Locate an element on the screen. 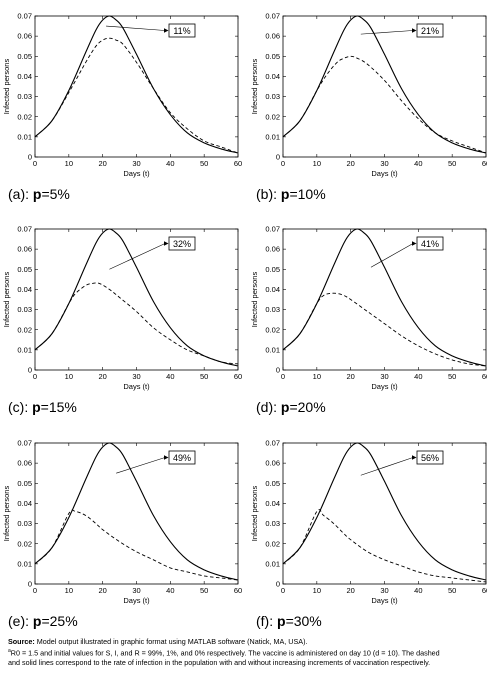  panel-caption: (a): p=5% is located at coordinates (39, 194).